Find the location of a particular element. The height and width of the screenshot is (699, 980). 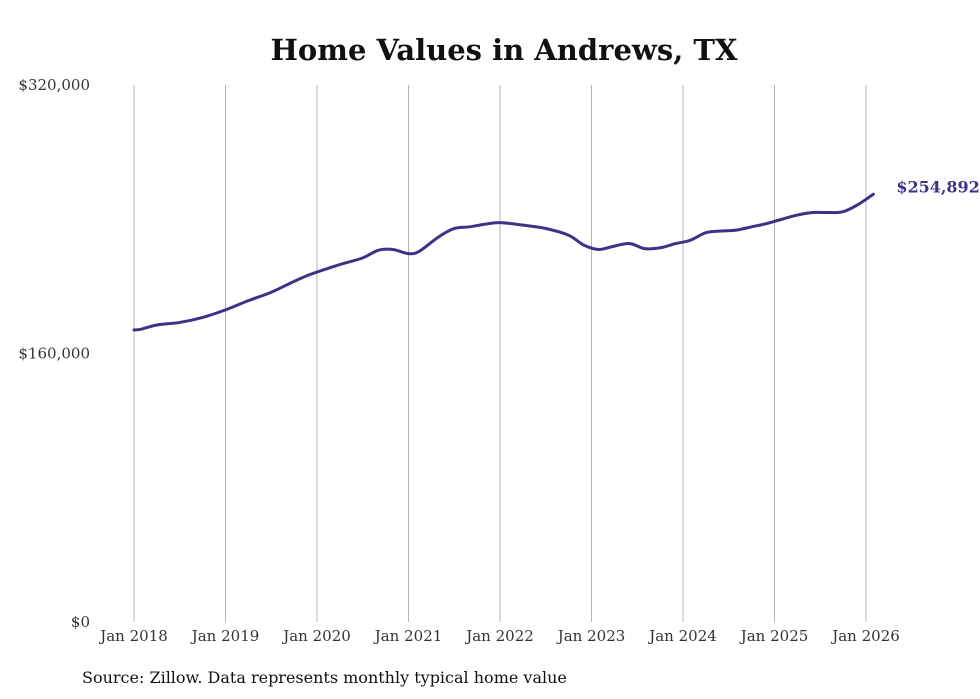

y-axis: $0 $160,000 $320,000 is located at coordinates (54, 353).